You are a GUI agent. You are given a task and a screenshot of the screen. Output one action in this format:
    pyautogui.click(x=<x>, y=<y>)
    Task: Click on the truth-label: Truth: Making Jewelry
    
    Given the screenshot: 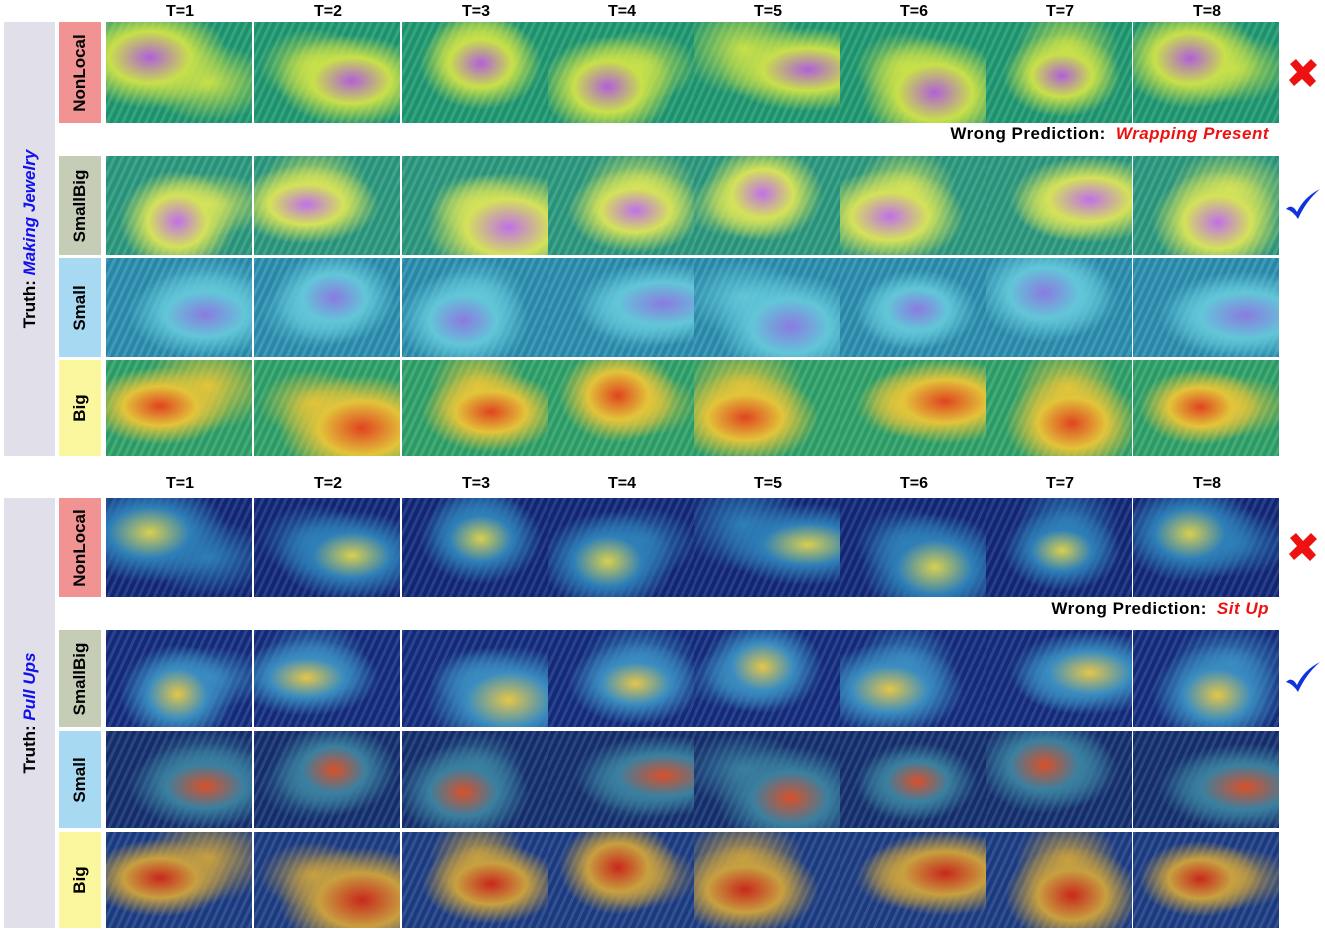 What is the action you would take?
    pyautogui.click(x=30, y=239)
    